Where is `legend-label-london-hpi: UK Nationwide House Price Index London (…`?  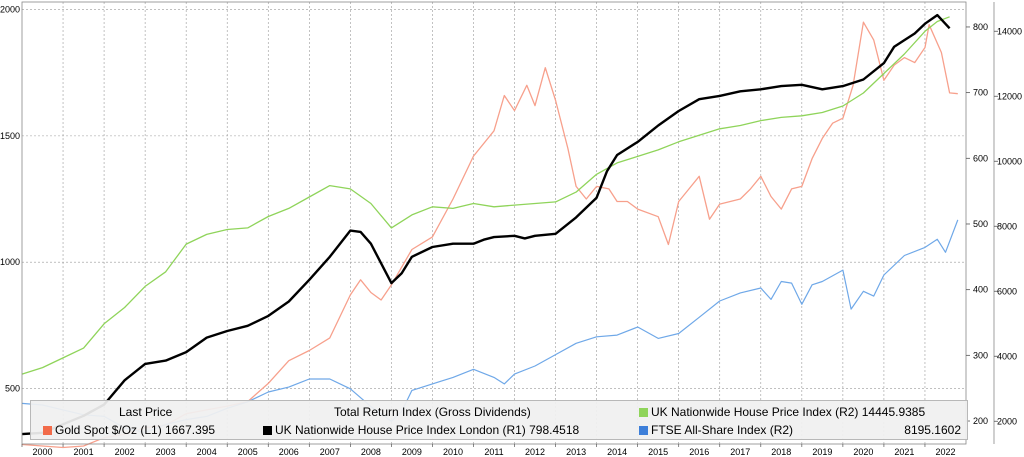 legend-label-london-hpi: UK Nationwide House Price Index London (… is located at coordinates (427, 430).